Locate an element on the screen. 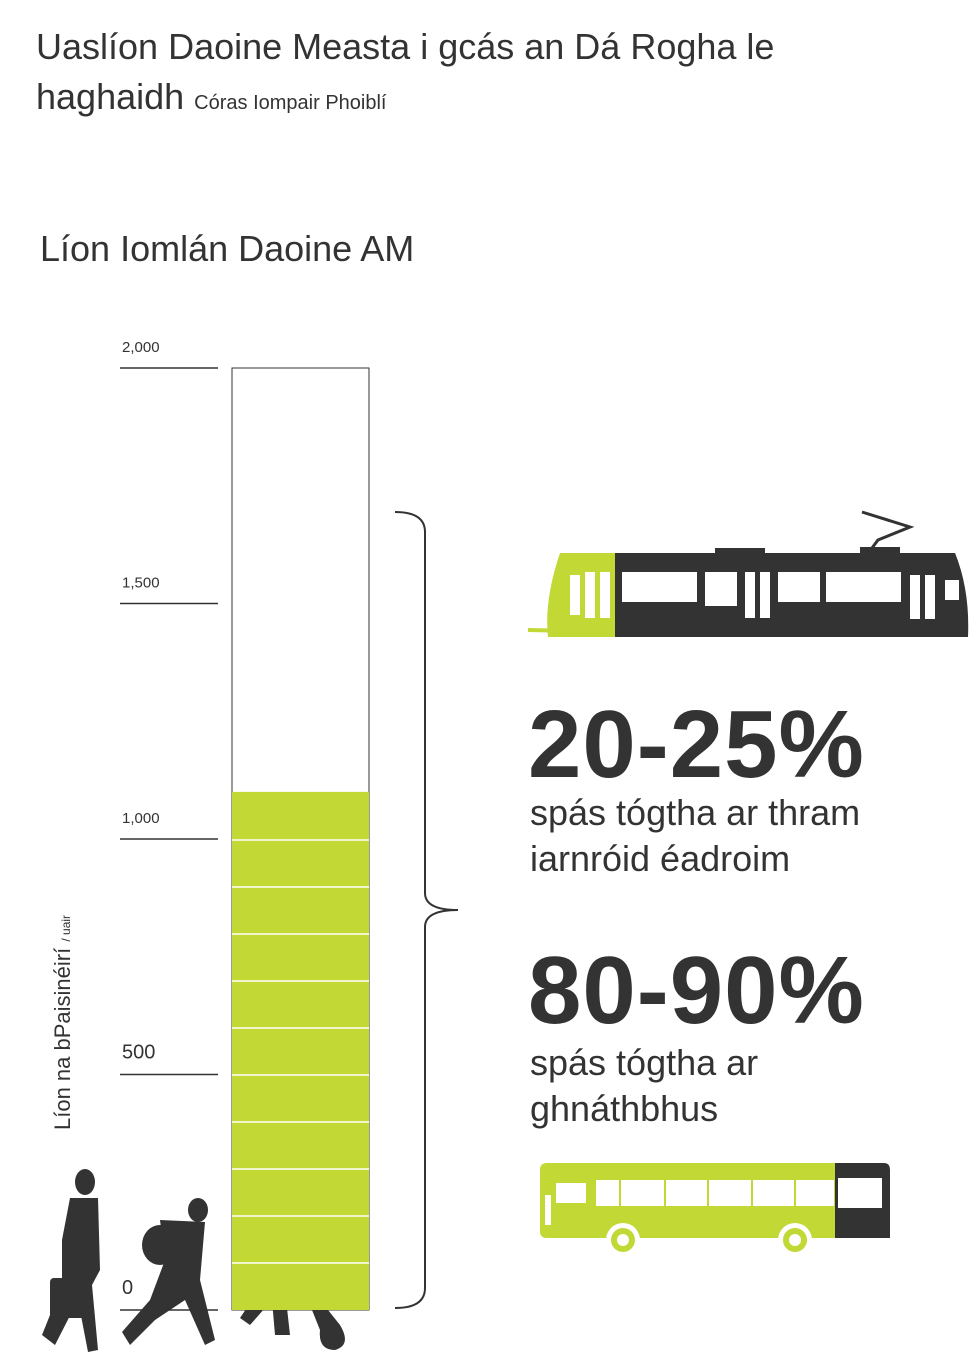 This screenshot has width=979, height=1370. y-axis-unit: / uair is located at coordinates (66, 928).